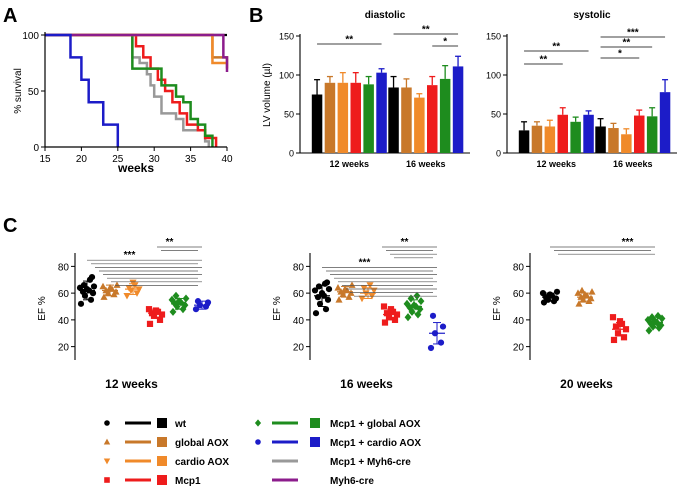 The image size is (685, 487). Describe the element at coordinates (592, 15) in the screenshot. I see `panel-title: systolic` at that location.